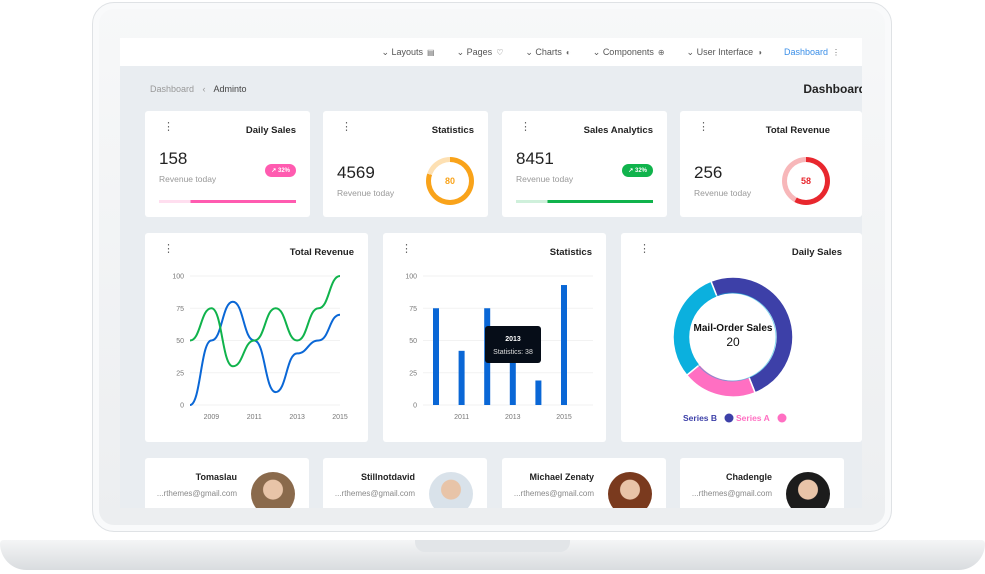  What do you see at coordinates (535, 158) in the screenshot?
I see `stat-value: 8451` at bounding box center [535, 158].